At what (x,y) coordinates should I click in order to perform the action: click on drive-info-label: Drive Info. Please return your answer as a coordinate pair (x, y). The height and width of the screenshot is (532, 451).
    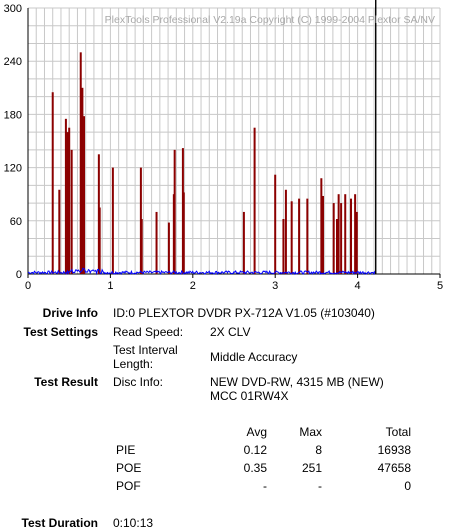
    Looking at the image, I should click on (70, 313).